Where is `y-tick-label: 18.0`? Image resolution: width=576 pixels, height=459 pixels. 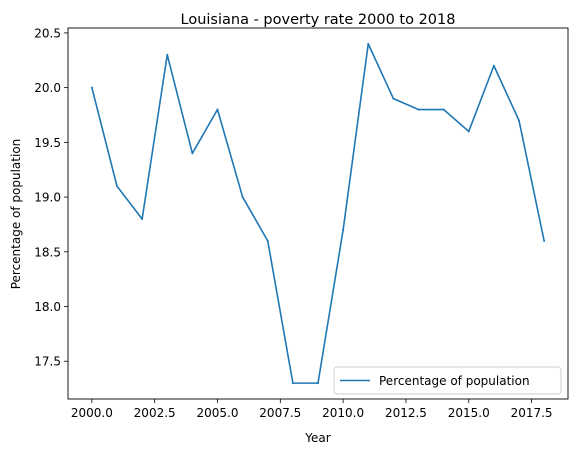
y-tick-label: 18.0 is located at coordinates (47, 307).